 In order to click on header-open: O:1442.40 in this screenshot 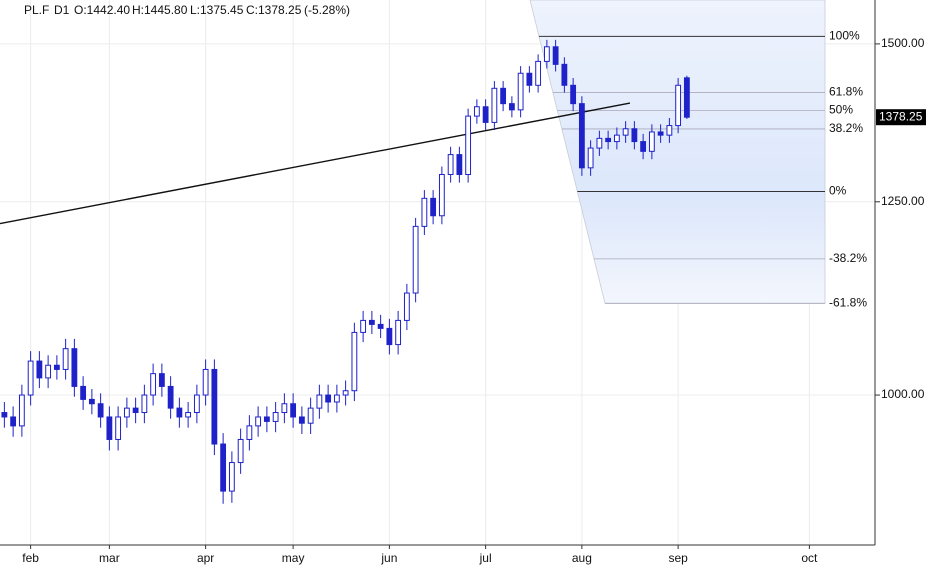, I will do `click(102, 10)`.